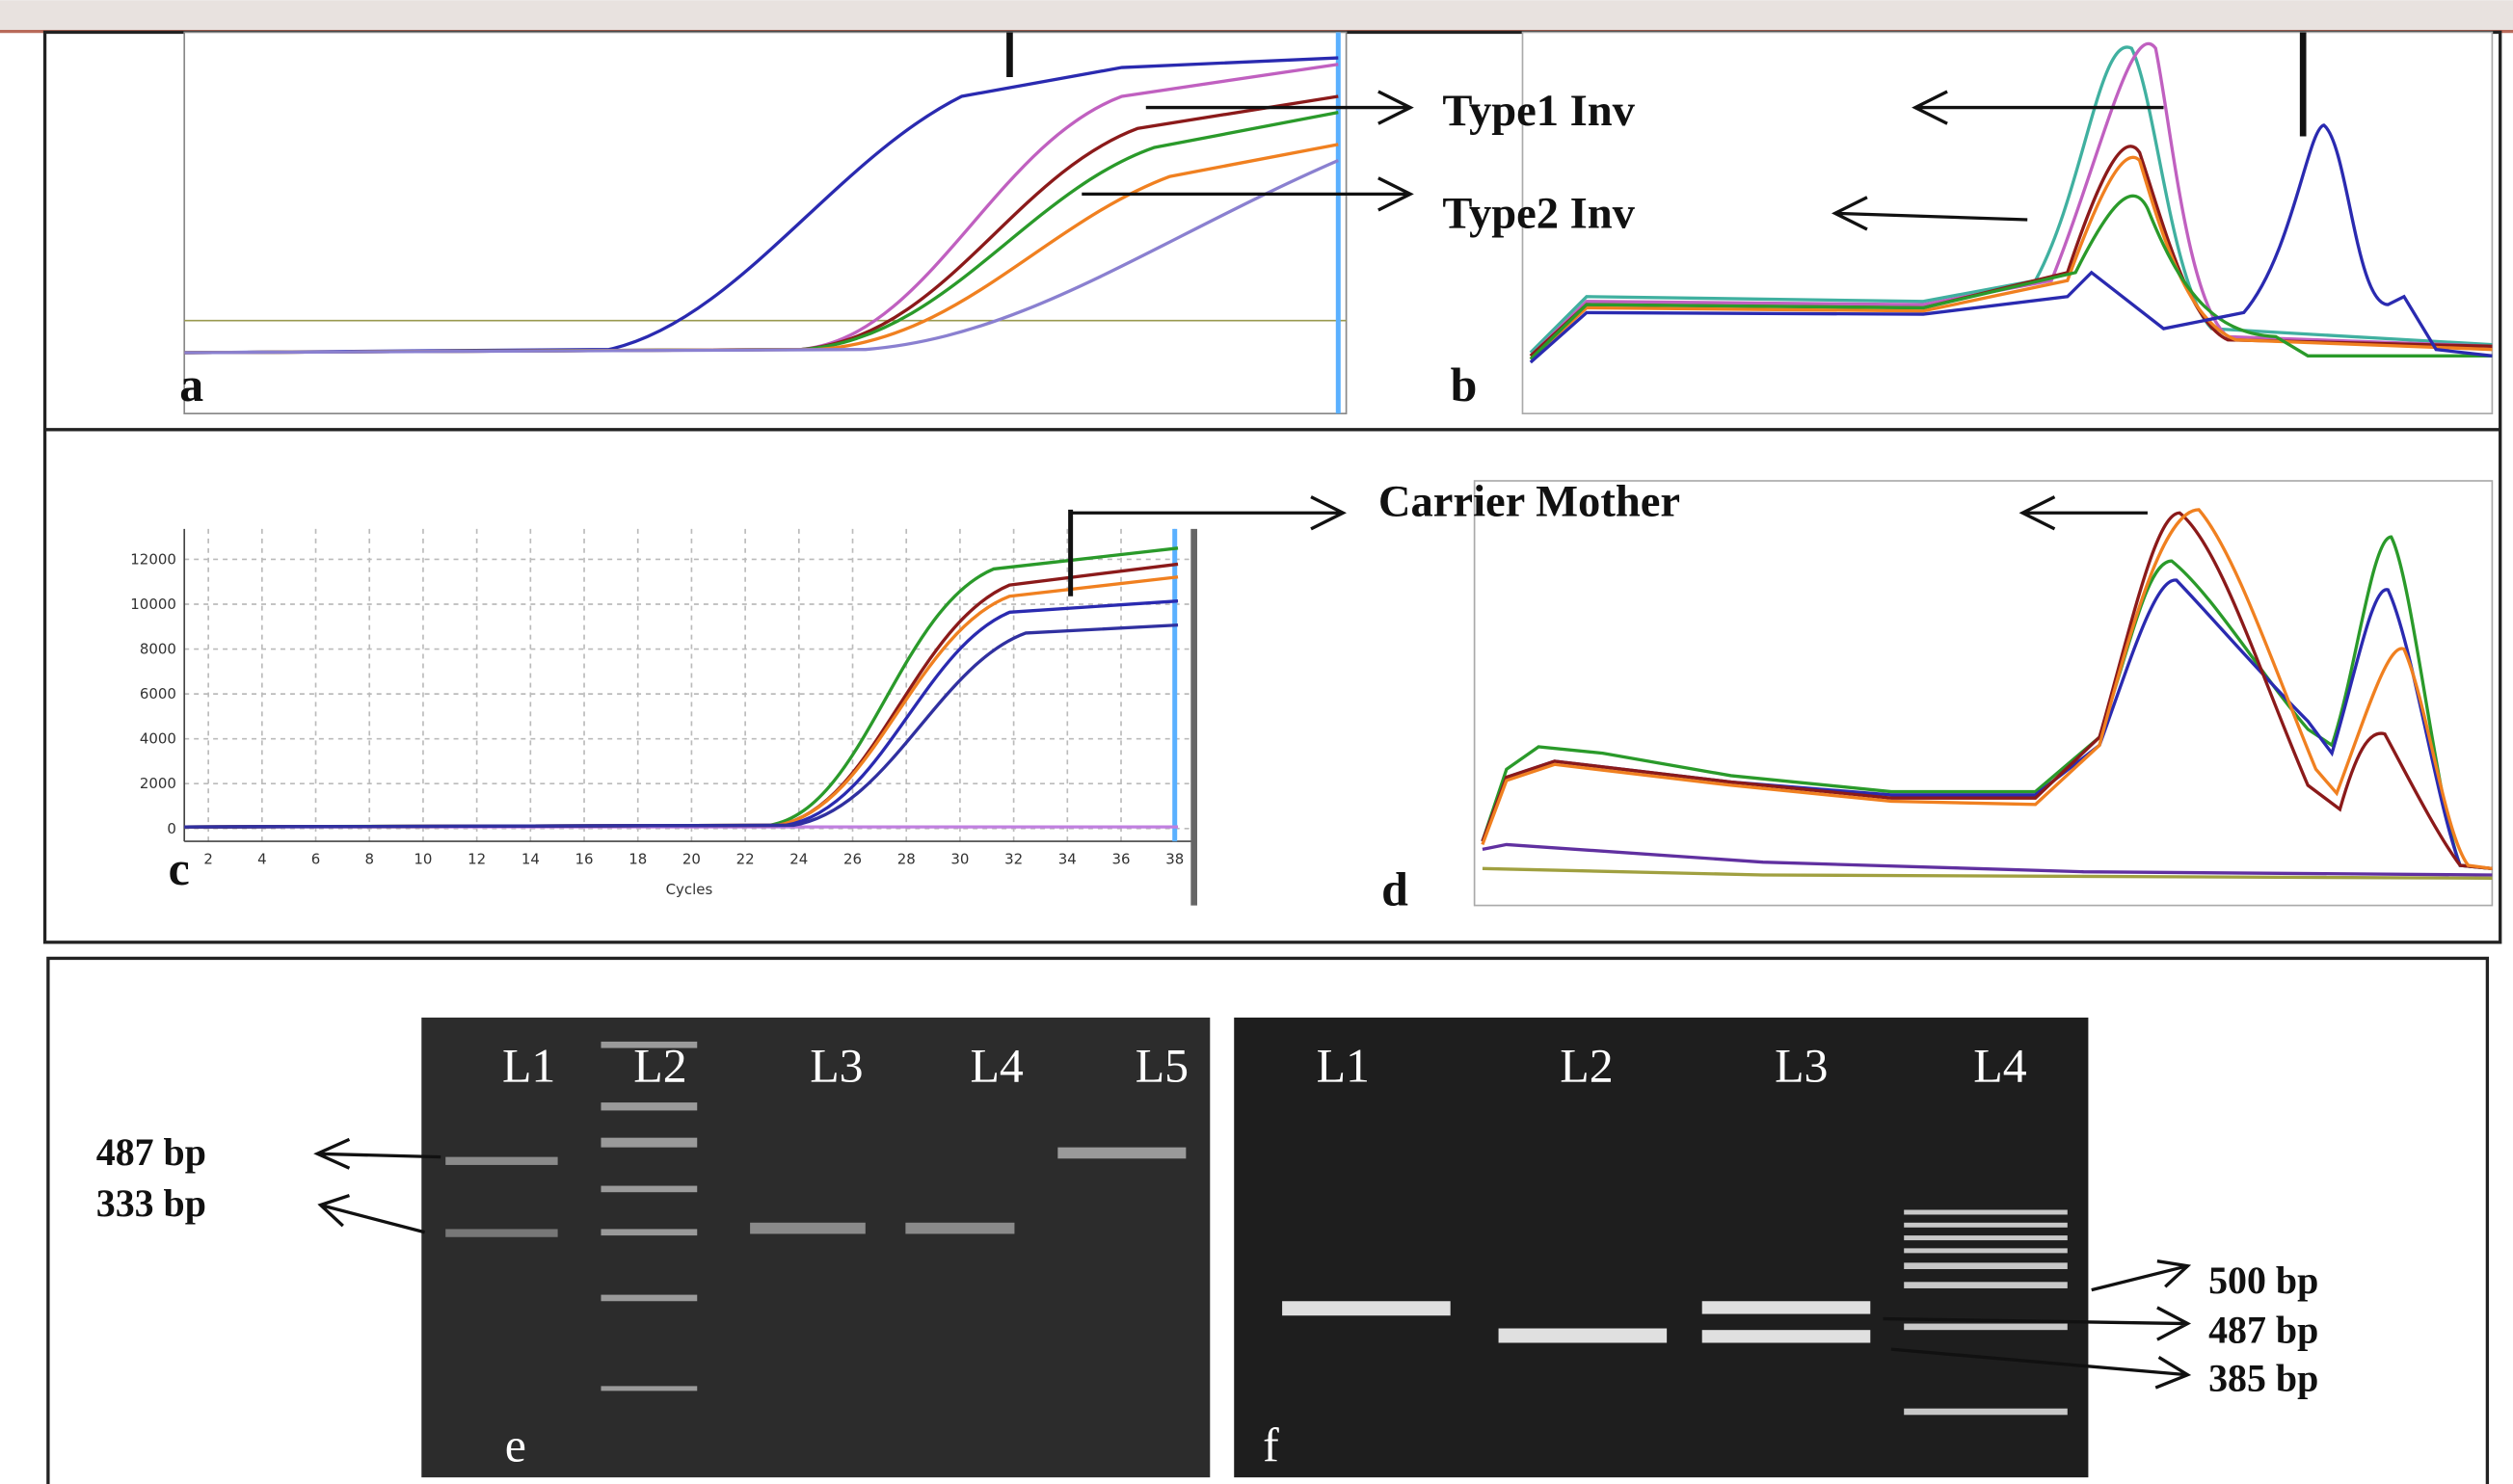 The width and height of the screenshot is (2513, 1484). I want to click on x-tick-label: 32, so click(1013, 858).